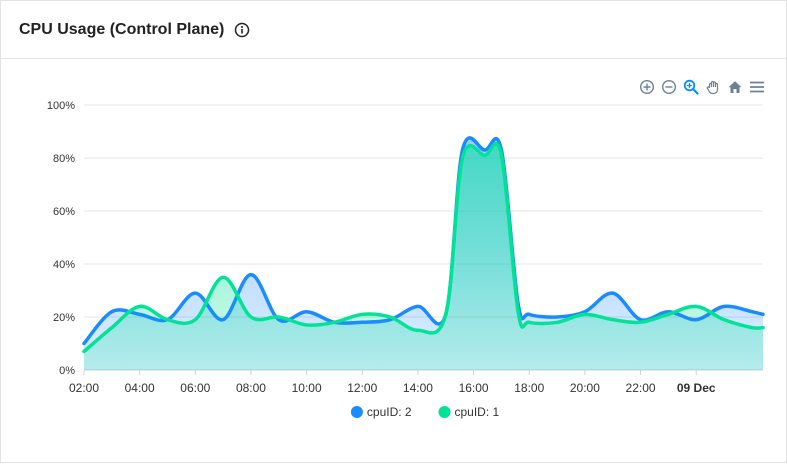  Describe the element at coordinates (61, 106) in the screenshot. I see `y-tick-label: 100%` at that location.